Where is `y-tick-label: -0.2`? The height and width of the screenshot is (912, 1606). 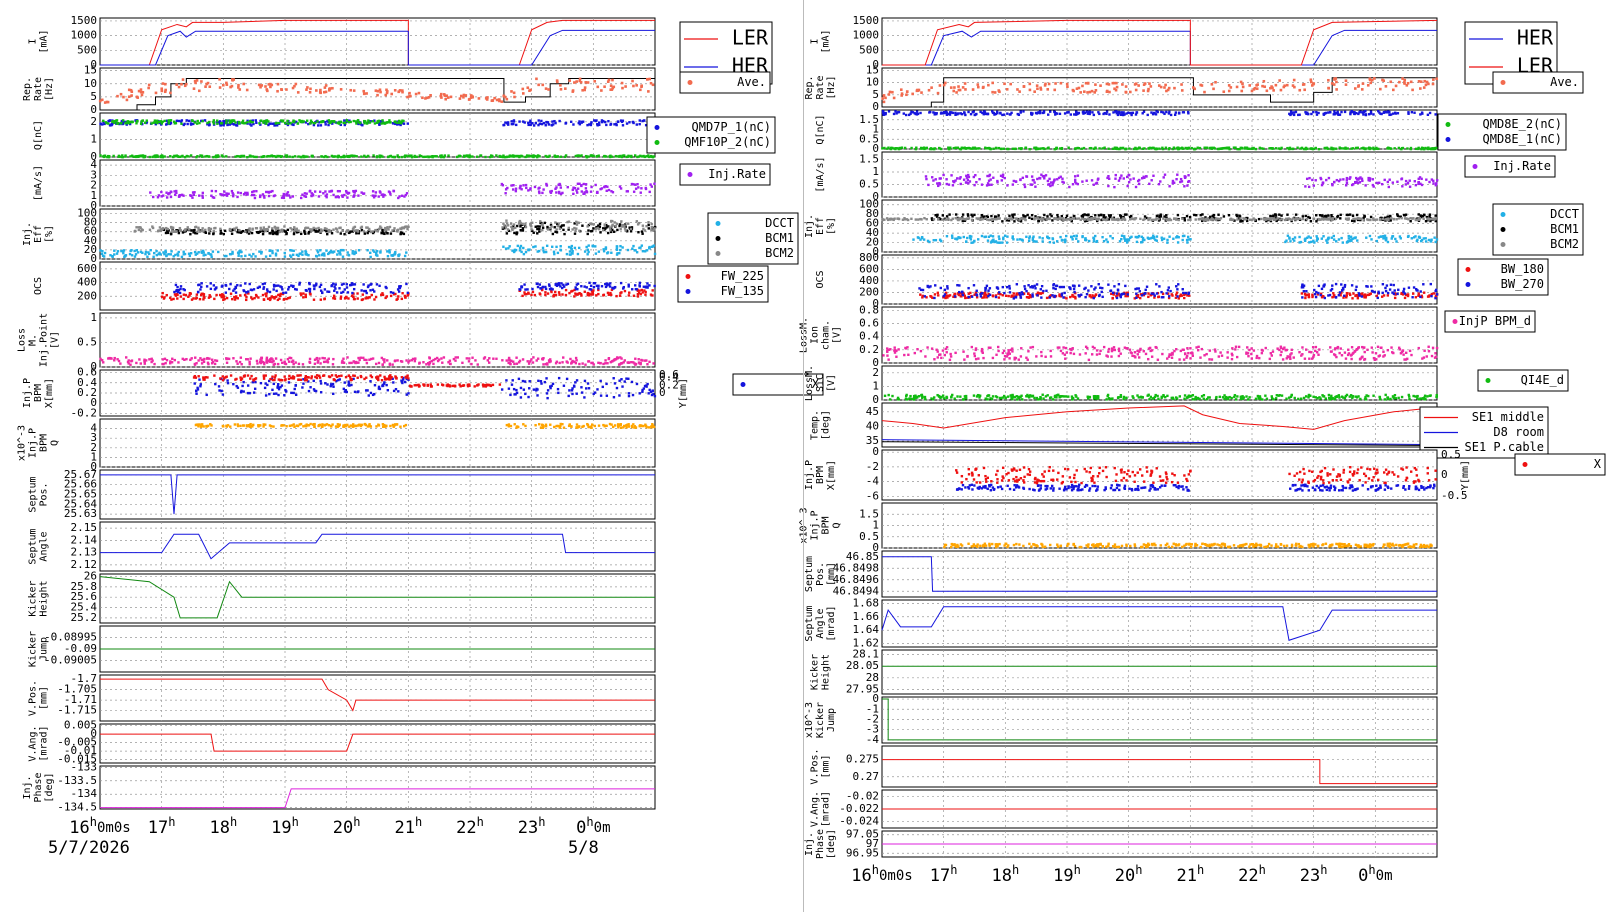 y-tick-label: -0.2 is located at coordinates (84, 412).